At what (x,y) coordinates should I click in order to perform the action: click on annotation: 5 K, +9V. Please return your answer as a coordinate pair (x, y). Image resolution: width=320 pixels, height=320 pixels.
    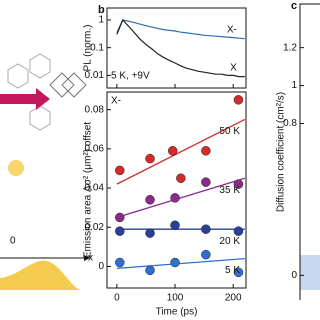
    Looking at the image, I should click on (130, 76).